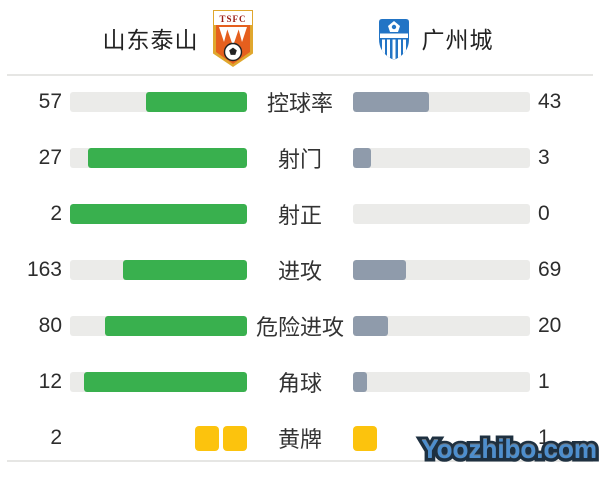 The image size is (600, 484). I want to click on stat-row: 2 射正 0, so click(300, 215).